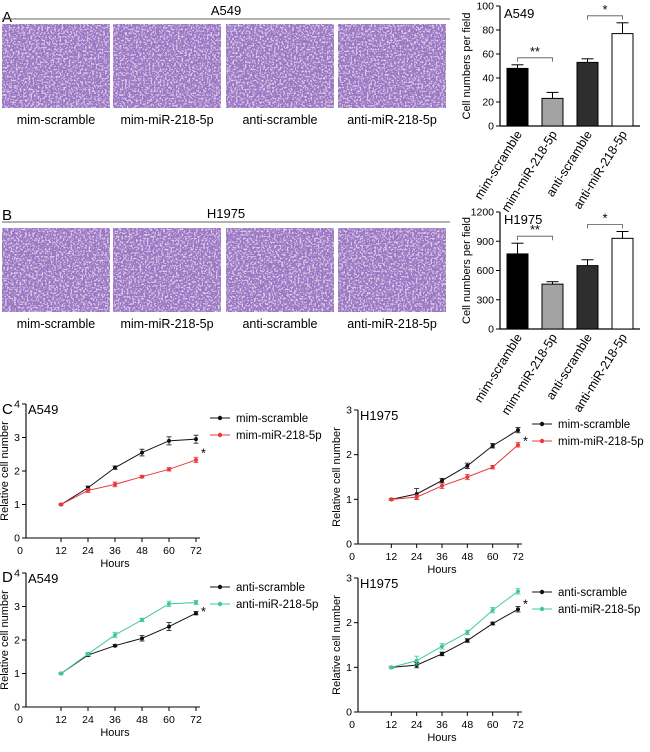 The height and width of the screenshot is (752, 650). What do you see at coordinates (128, 637) in the screenshot?
I see `series-line-anti-miR-218-5p` at bounding box center [128, 637].